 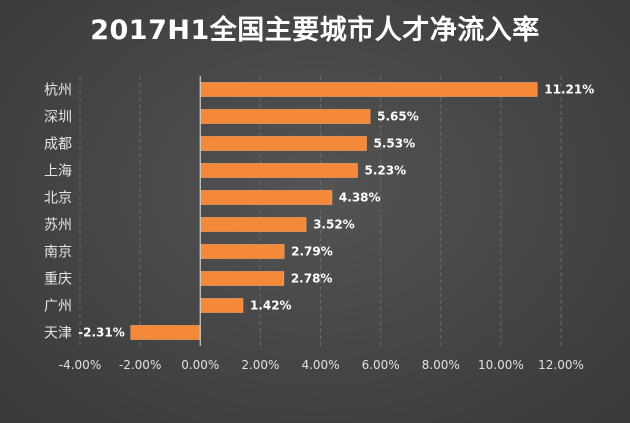 What do you see at coordinates (58, 226) in the screenshot?
I see `category-label: 苏州` at bounding box center [58, 226].